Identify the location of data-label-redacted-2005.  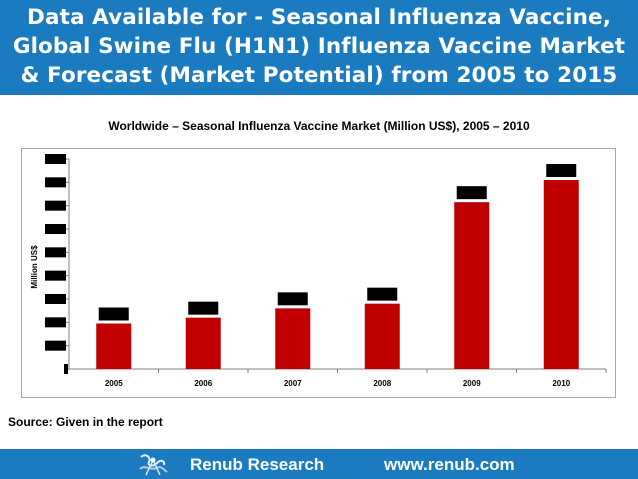
(113, 314).